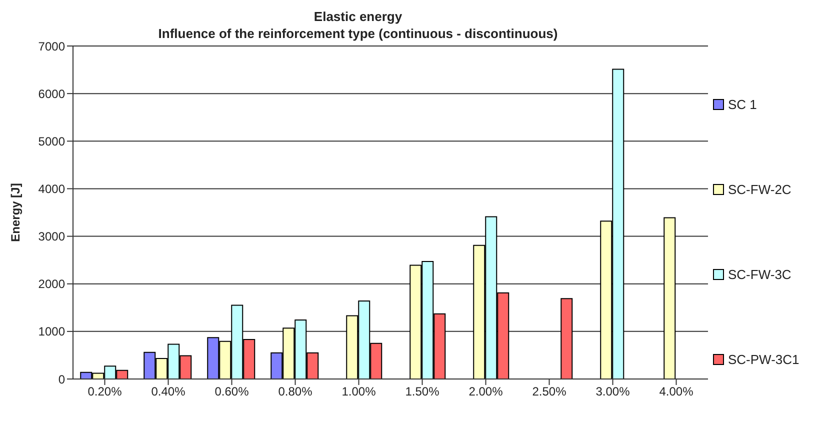 This screenshot has height=425, width=837. Describe the element at coordinates (676, 391) in the screenshot. I see `x-tick-label: 4.00%` at that location.